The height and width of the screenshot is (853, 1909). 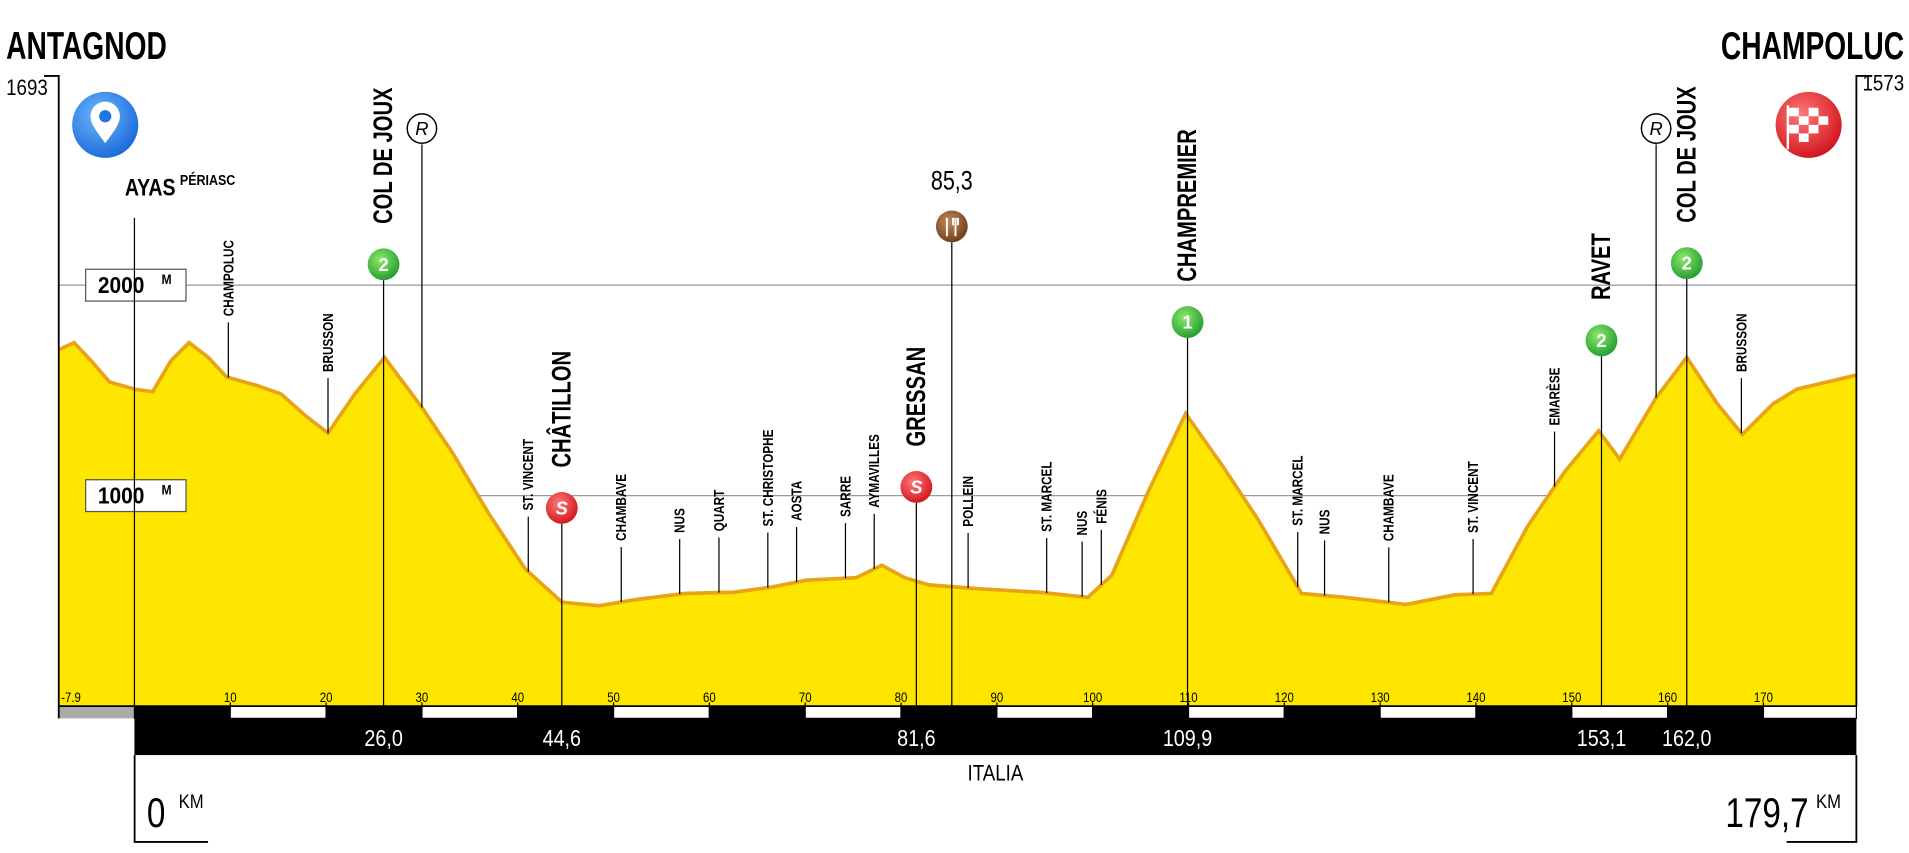 What do you see at coordinates (121, 496) in the screenshot?
I see `y-tick-label: 1000` at bounding box center [121, 496].